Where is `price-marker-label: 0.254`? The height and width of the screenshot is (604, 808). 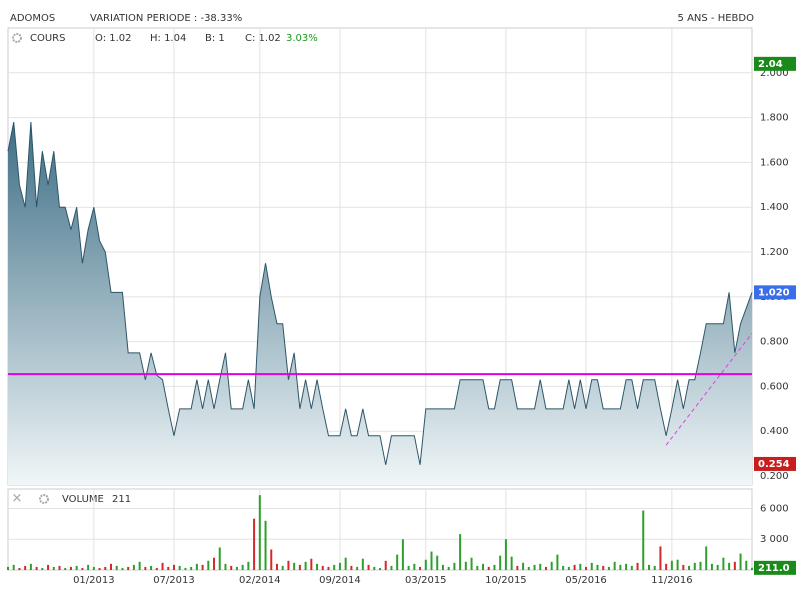 price-marker-label: 0.254 is located at coordinates (774, 464).